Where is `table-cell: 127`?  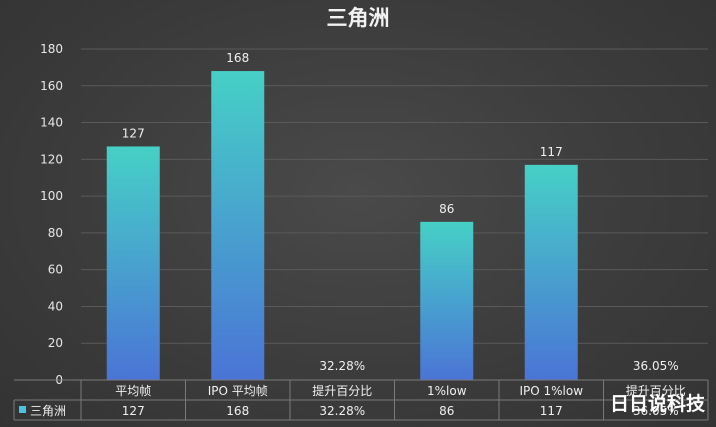
table-cell: 127 is located at coordinates (133, 411).